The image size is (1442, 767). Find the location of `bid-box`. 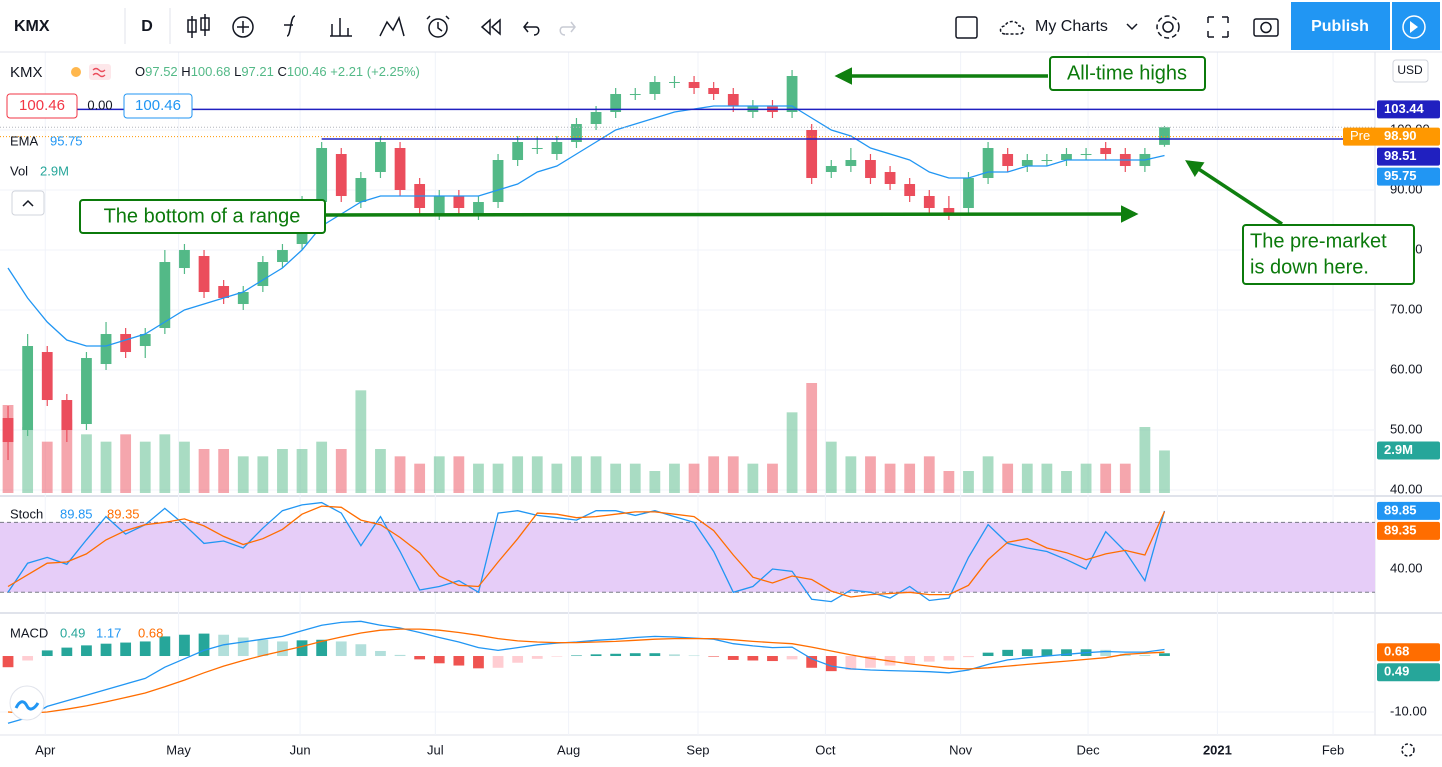

bid-box is located at coordinates (42, 106).